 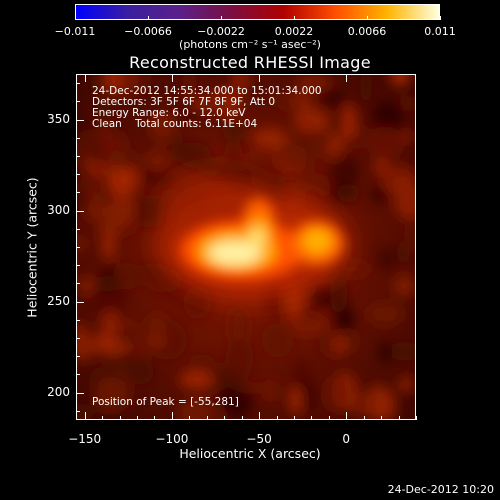 I want to click on colorbar-tick-label: 0.0066, so click(x=367, y=31).